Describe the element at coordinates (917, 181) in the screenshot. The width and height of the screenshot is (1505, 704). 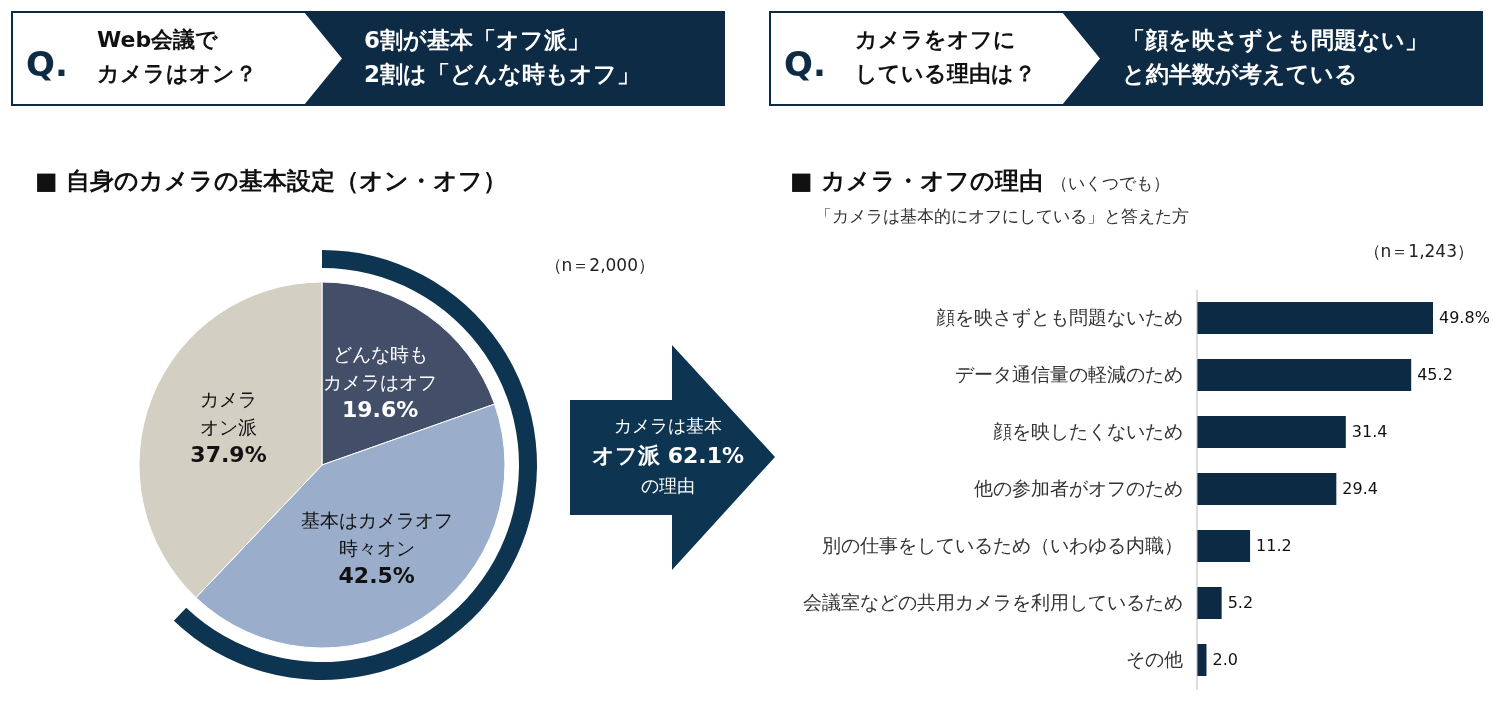
I see `text: ■ カメラ・オフの理由` at that location.